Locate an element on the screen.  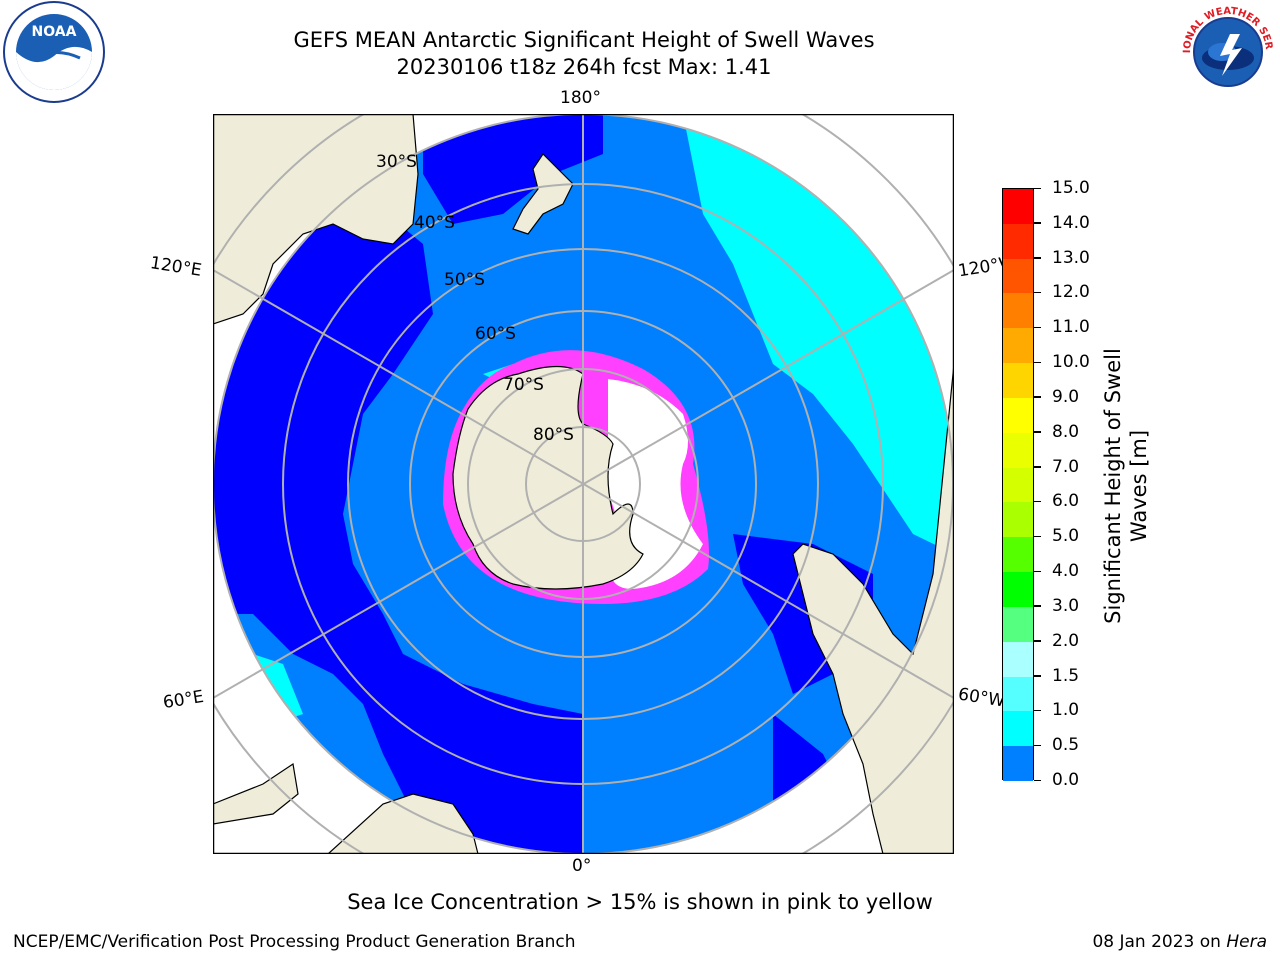
noaa-logo-text: NOAA is located at coordinates (54, 32).